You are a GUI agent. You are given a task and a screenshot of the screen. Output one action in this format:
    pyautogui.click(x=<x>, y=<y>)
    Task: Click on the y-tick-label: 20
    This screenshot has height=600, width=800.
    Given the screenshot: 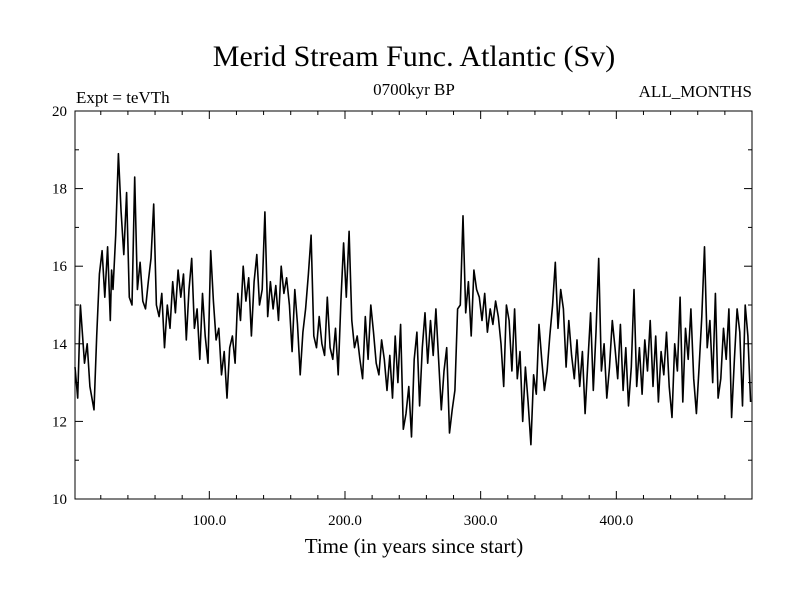 What is the action you would take?
    pyautogui.click(x=59, y=112)
    